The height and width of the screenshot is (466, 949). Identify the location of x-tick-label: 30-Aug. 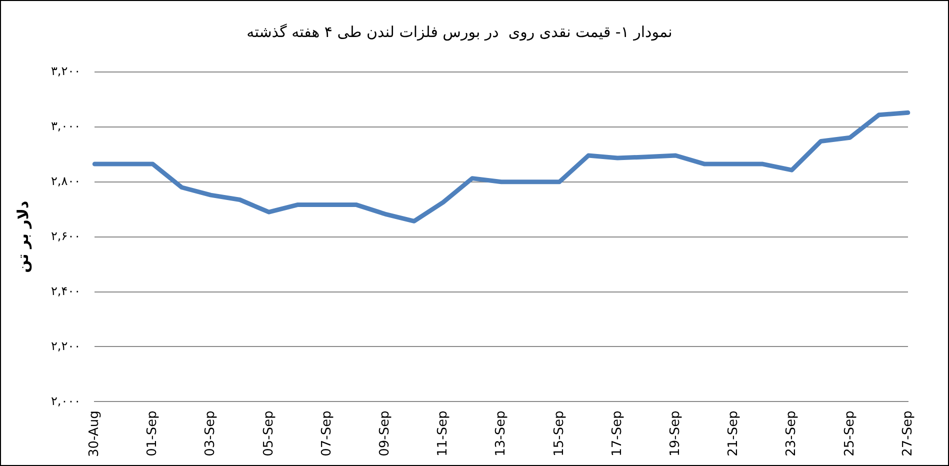
(94, 434).